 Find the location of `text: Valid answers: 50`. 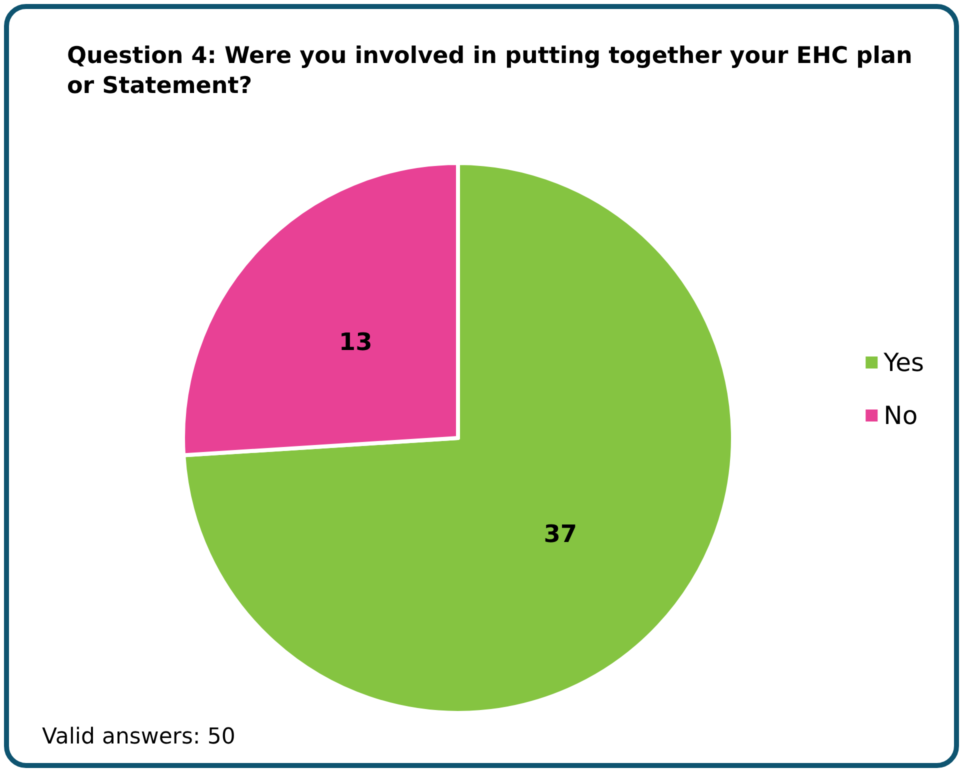

text: Valid answers: 50 is located at coordinates (139, 737).